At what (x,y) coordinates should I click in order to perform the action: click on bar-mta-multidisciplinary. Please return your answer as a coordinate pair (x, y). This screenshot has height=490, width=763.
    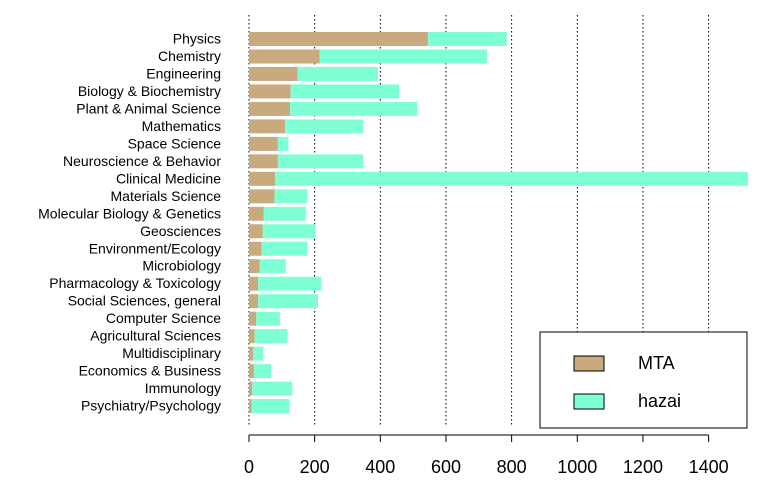
    Looking at the image, I should click on (251, 353).